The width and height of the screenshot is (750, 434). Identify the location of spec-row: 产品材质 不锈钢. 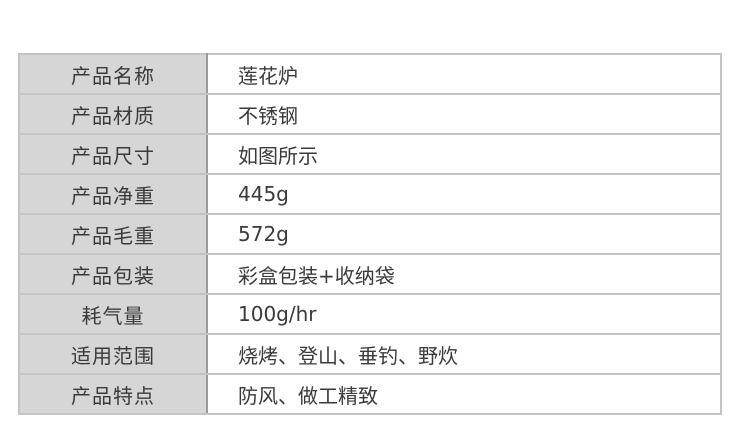
(370, 114).